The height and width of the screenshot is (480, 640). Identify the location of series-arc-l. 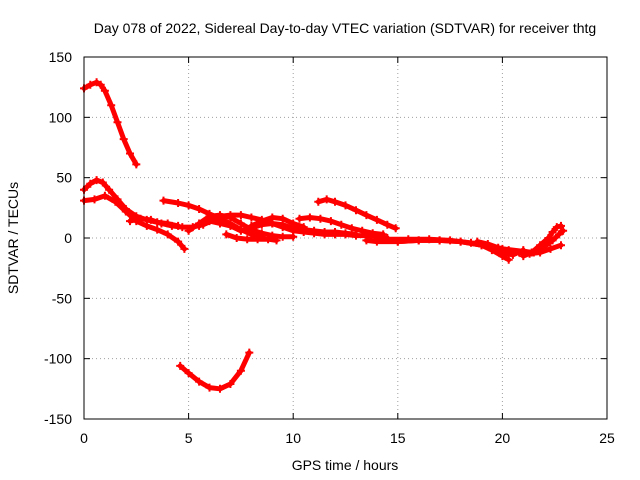
(341, 226).